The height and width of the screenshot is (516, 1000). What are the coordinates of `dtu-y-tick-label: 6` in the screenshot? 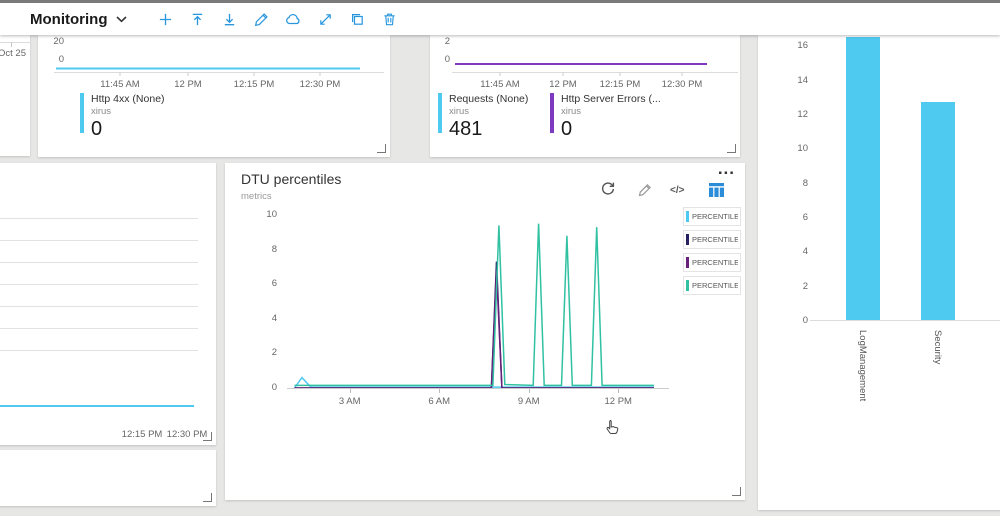 It's located at (274, 284).